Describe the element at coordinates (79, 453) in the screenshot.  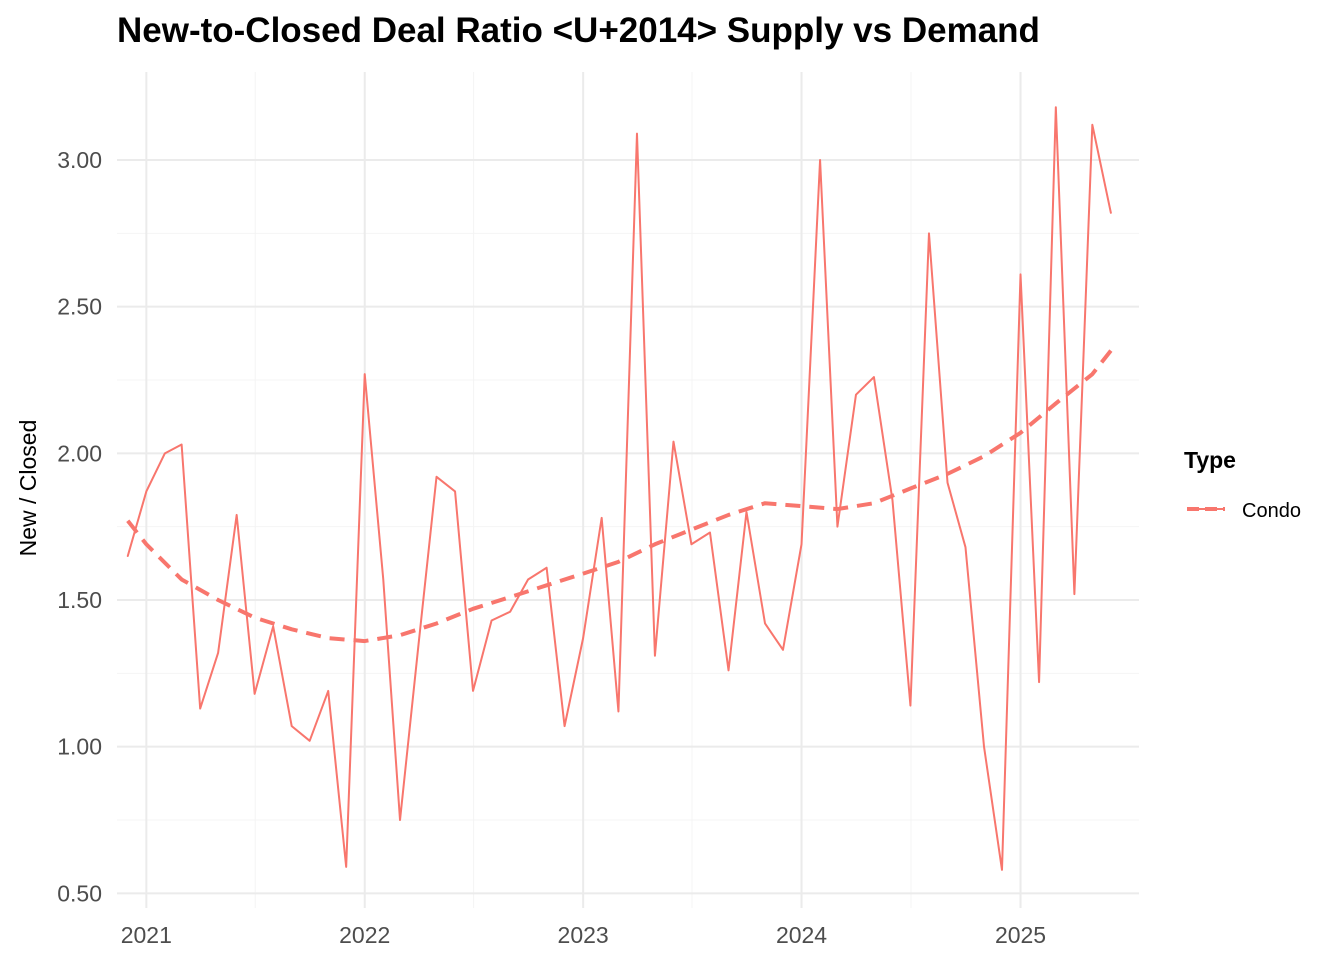
I see `y-tick-label: 2.00` at that location.